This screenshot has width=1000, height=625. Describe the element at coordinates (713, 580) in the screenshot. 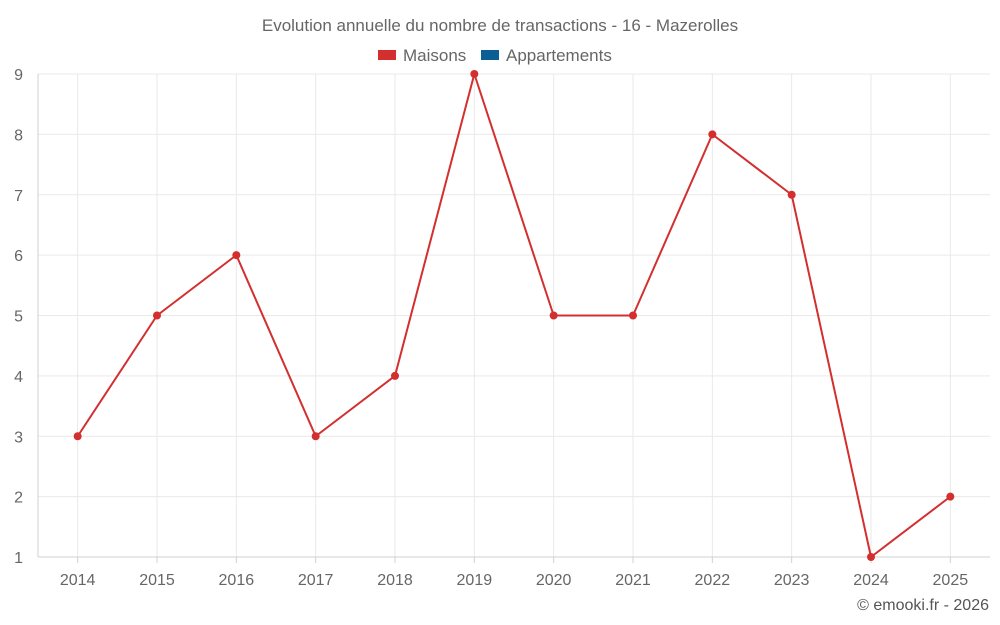

I see `x-tick-label: 2022` at that location.